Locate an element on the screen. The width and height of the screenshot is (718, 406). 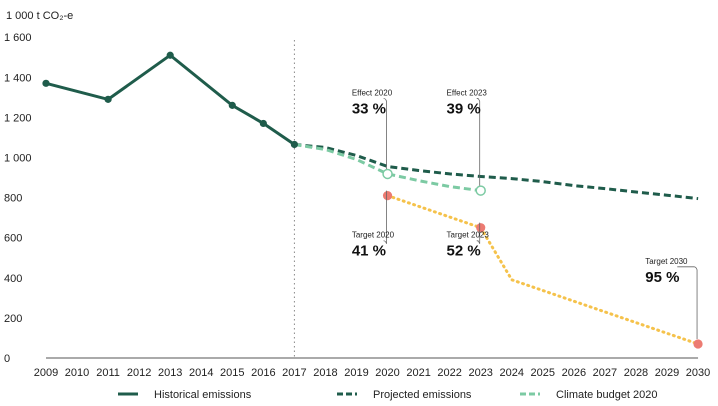
x-tick-label: 2018 is located at coordinates (325, 373).